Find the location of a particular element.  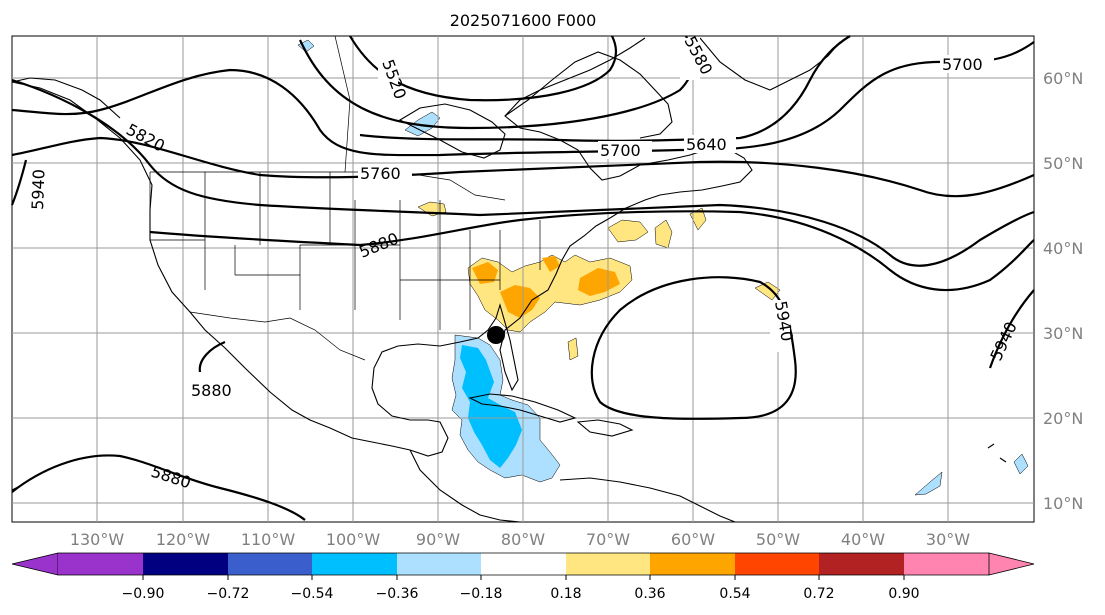

colorbar-tick-label: 0.36 is located at coordinates (649, 594).